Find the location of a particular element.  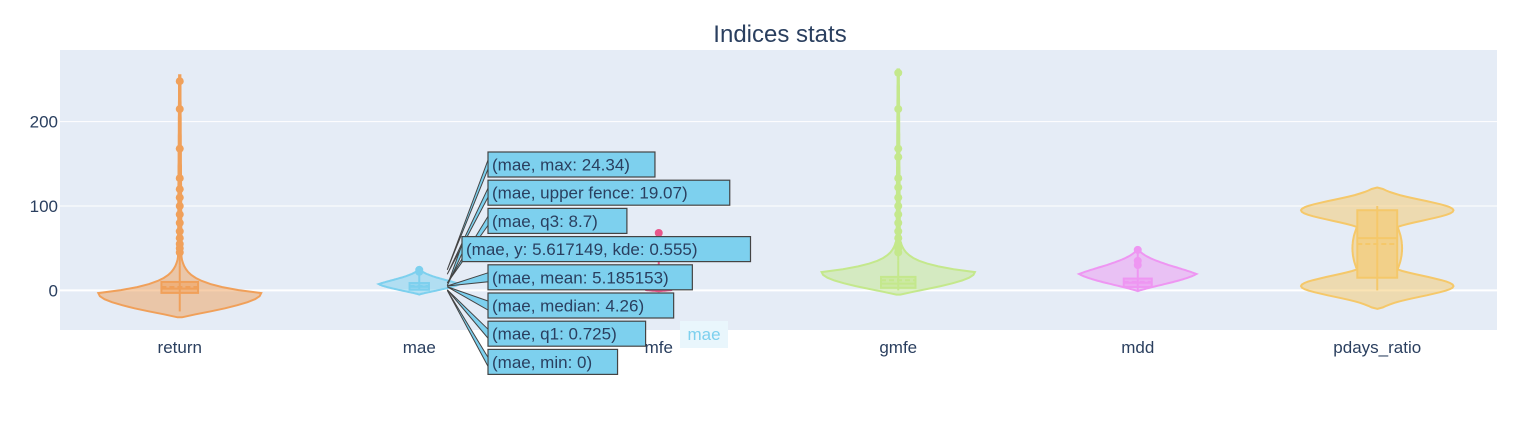

x-tick-label: mfe is located at coordinates (659, 347).